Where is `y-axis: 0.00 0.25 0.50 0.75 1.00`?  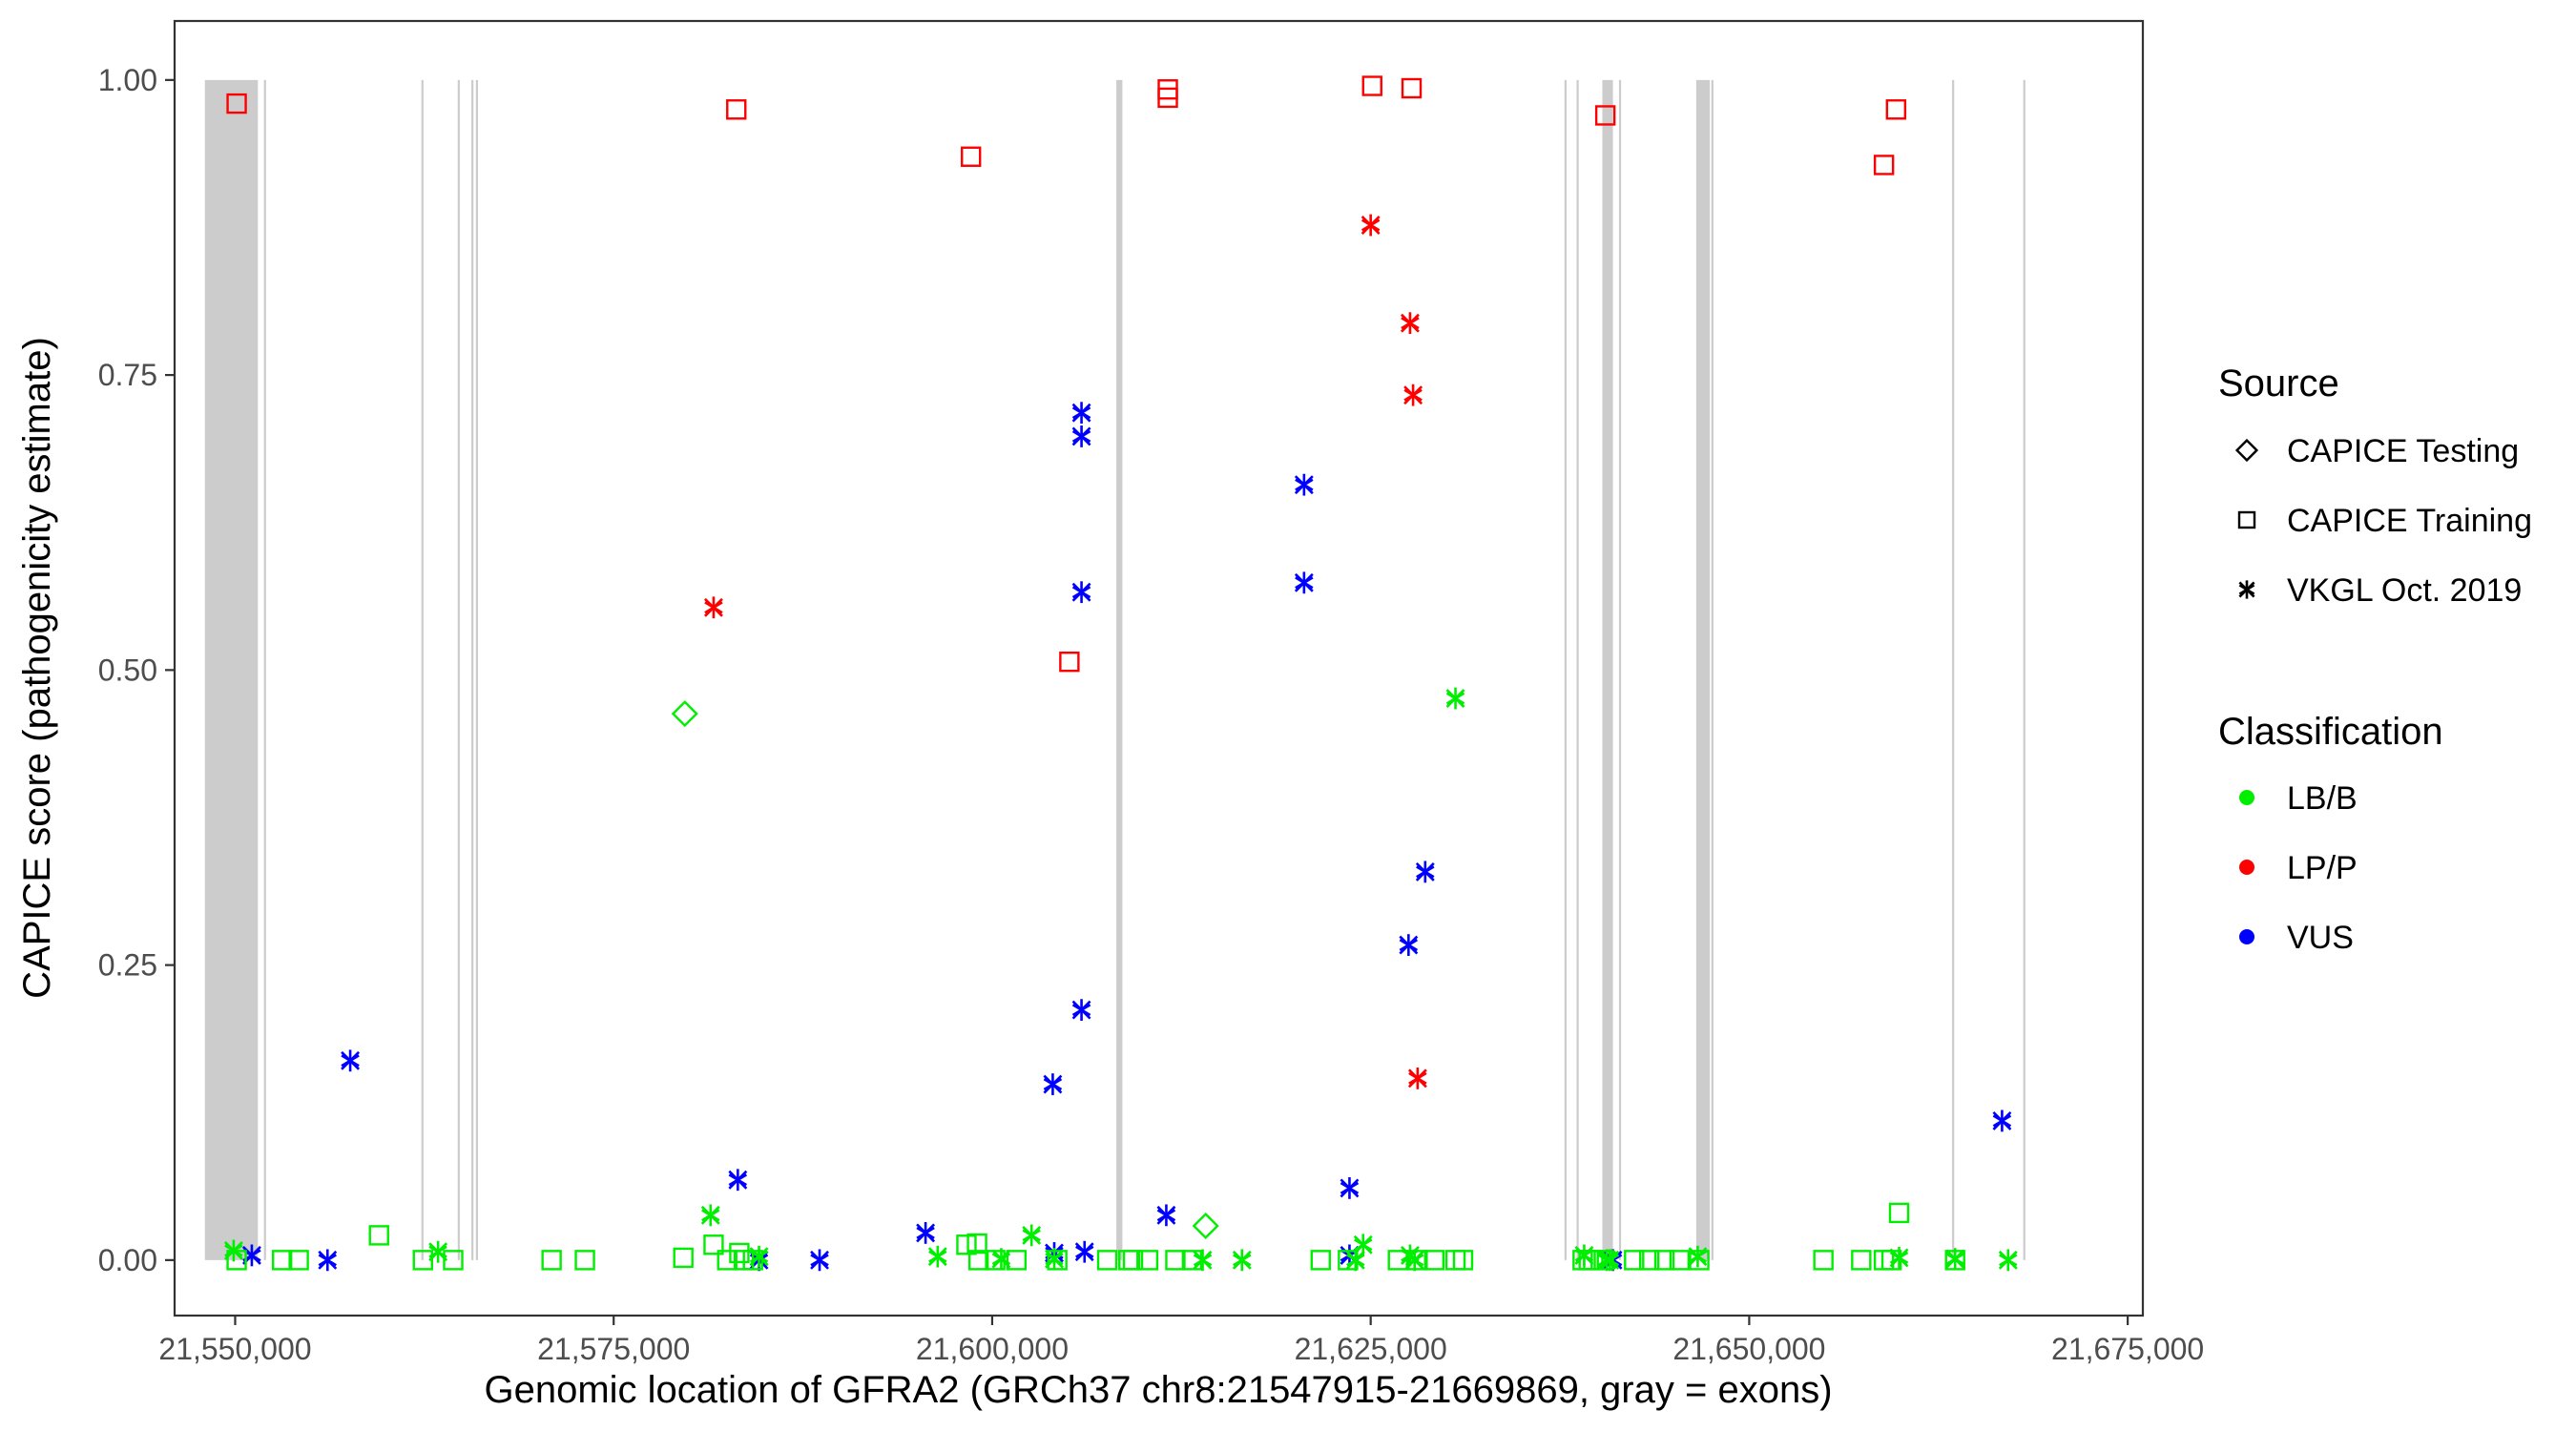
y-axis: 0.00 0.25 0.50 0.75 1.00 is located at coordinates (136, 670).